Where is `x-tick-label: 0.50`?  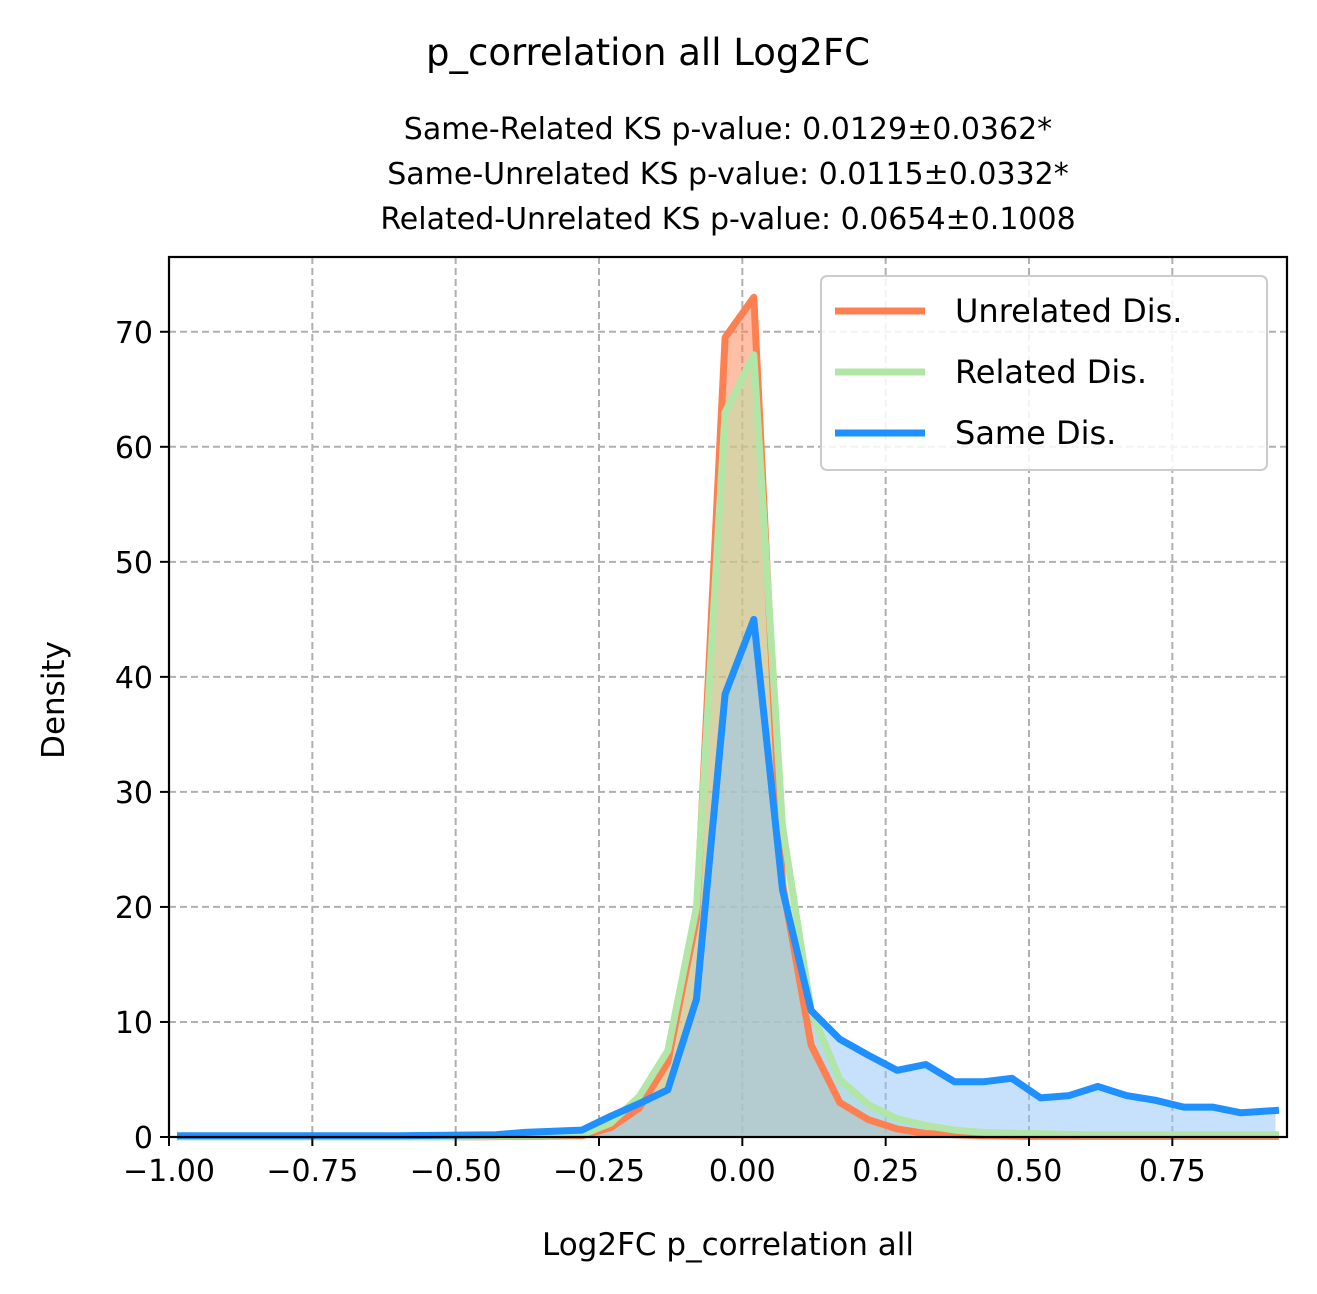
x-tick-label: 0.50 is located at coordinates (1029, 1171).